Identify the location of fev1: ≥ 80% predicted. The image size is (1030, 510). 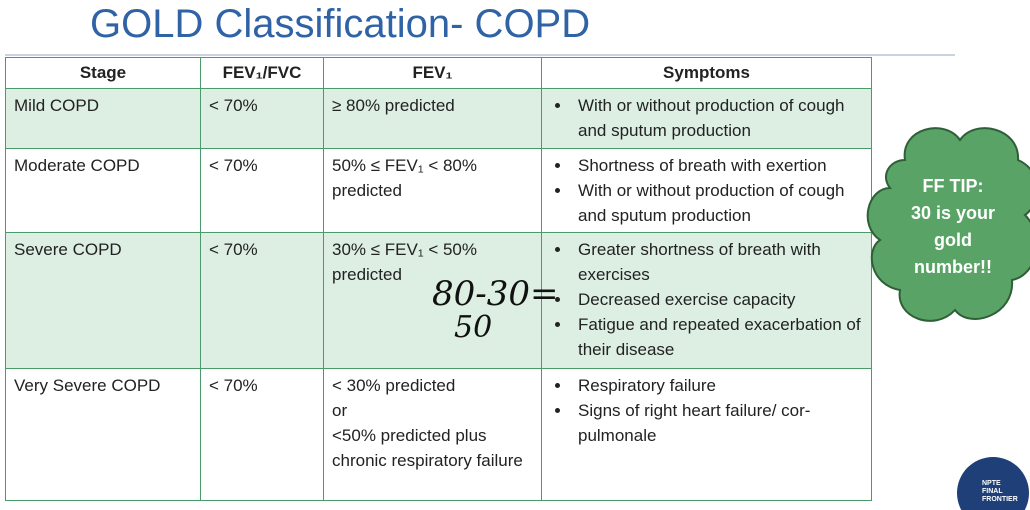
(432, 118).